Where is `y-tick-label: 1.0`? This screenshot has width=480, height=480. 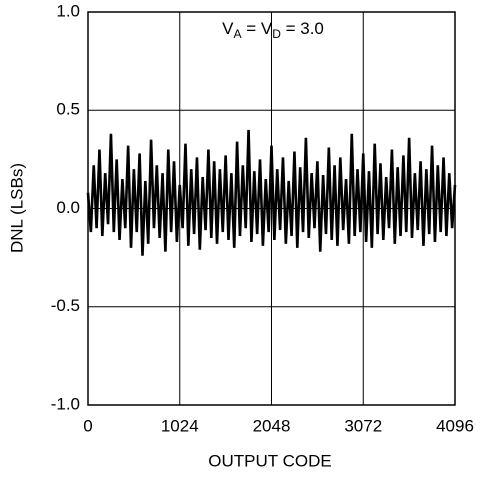 y-tick-label: 1.0 is located at coordinates (68, 10).